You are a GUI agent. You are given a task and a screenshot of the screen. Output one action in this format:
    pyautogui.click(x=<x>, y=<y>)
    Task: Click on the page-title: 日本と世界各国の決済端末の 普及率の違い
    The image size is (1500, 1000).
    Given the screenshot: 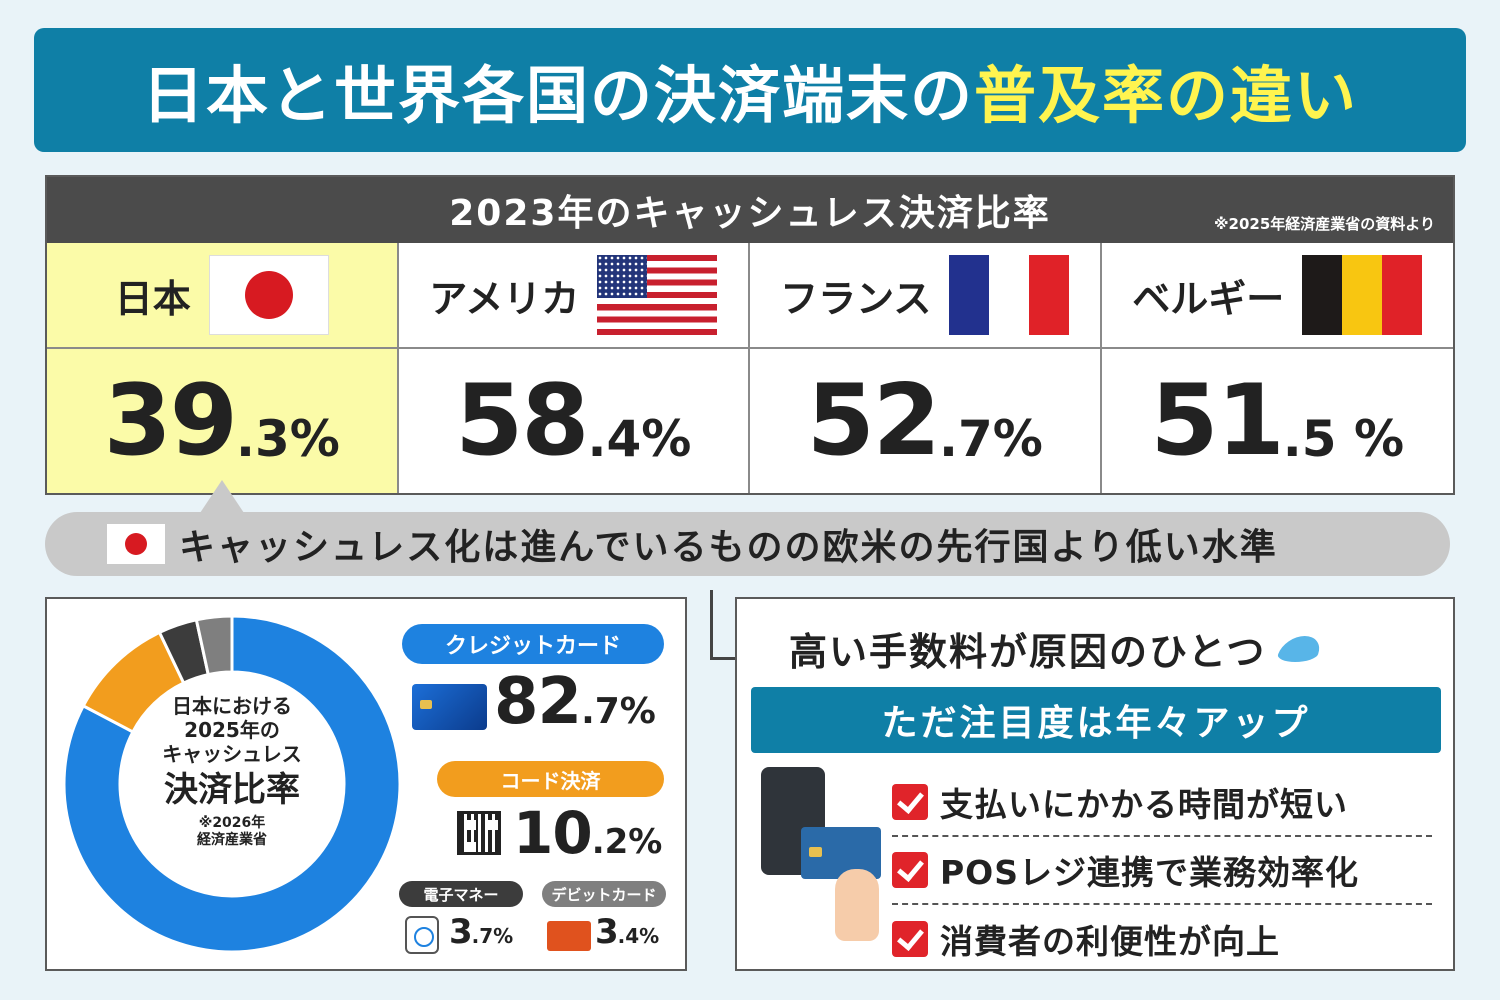 What is the action you would take?
    pyautogui.click(x=750, y=90)
    